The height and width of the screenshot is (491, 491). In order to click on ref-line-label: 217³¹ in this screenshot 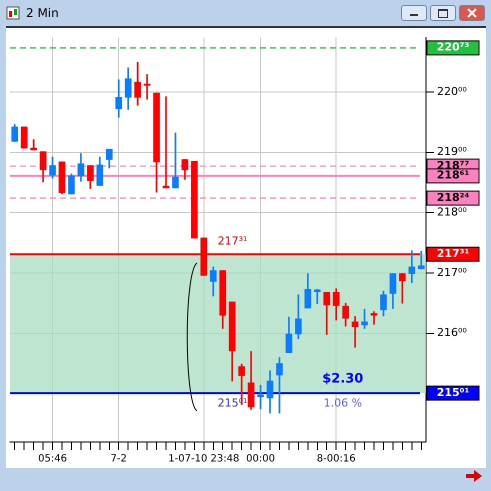, I will do `click(453, 253)`.